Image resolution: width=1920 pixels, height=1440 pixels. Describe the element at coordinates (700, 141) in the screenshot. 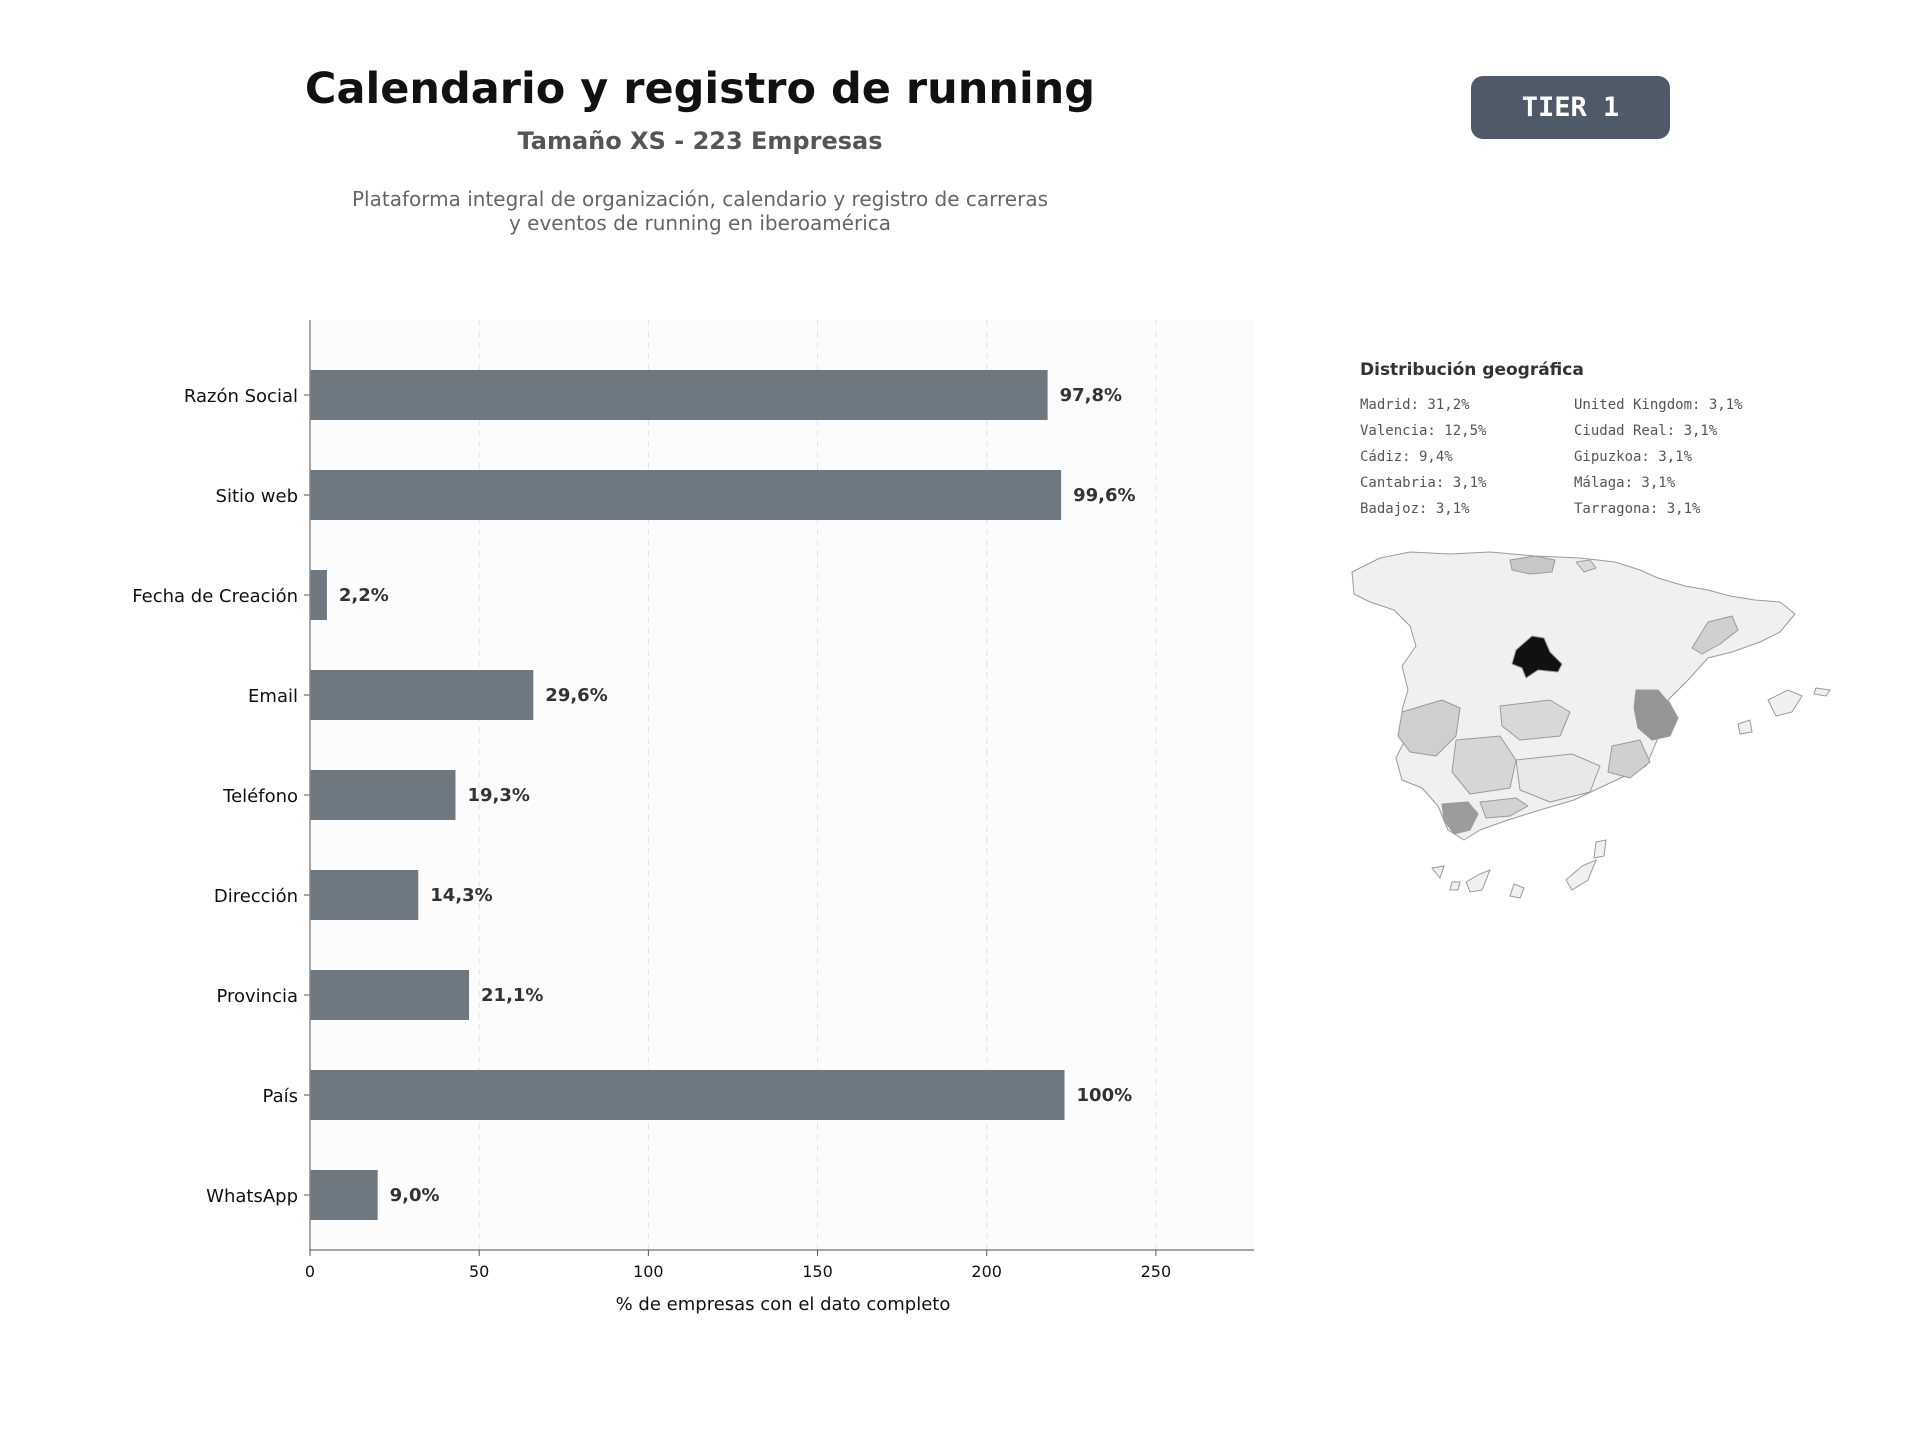

I see `page-subtitle: Tamaño XS - 223 Empresas` at that location.